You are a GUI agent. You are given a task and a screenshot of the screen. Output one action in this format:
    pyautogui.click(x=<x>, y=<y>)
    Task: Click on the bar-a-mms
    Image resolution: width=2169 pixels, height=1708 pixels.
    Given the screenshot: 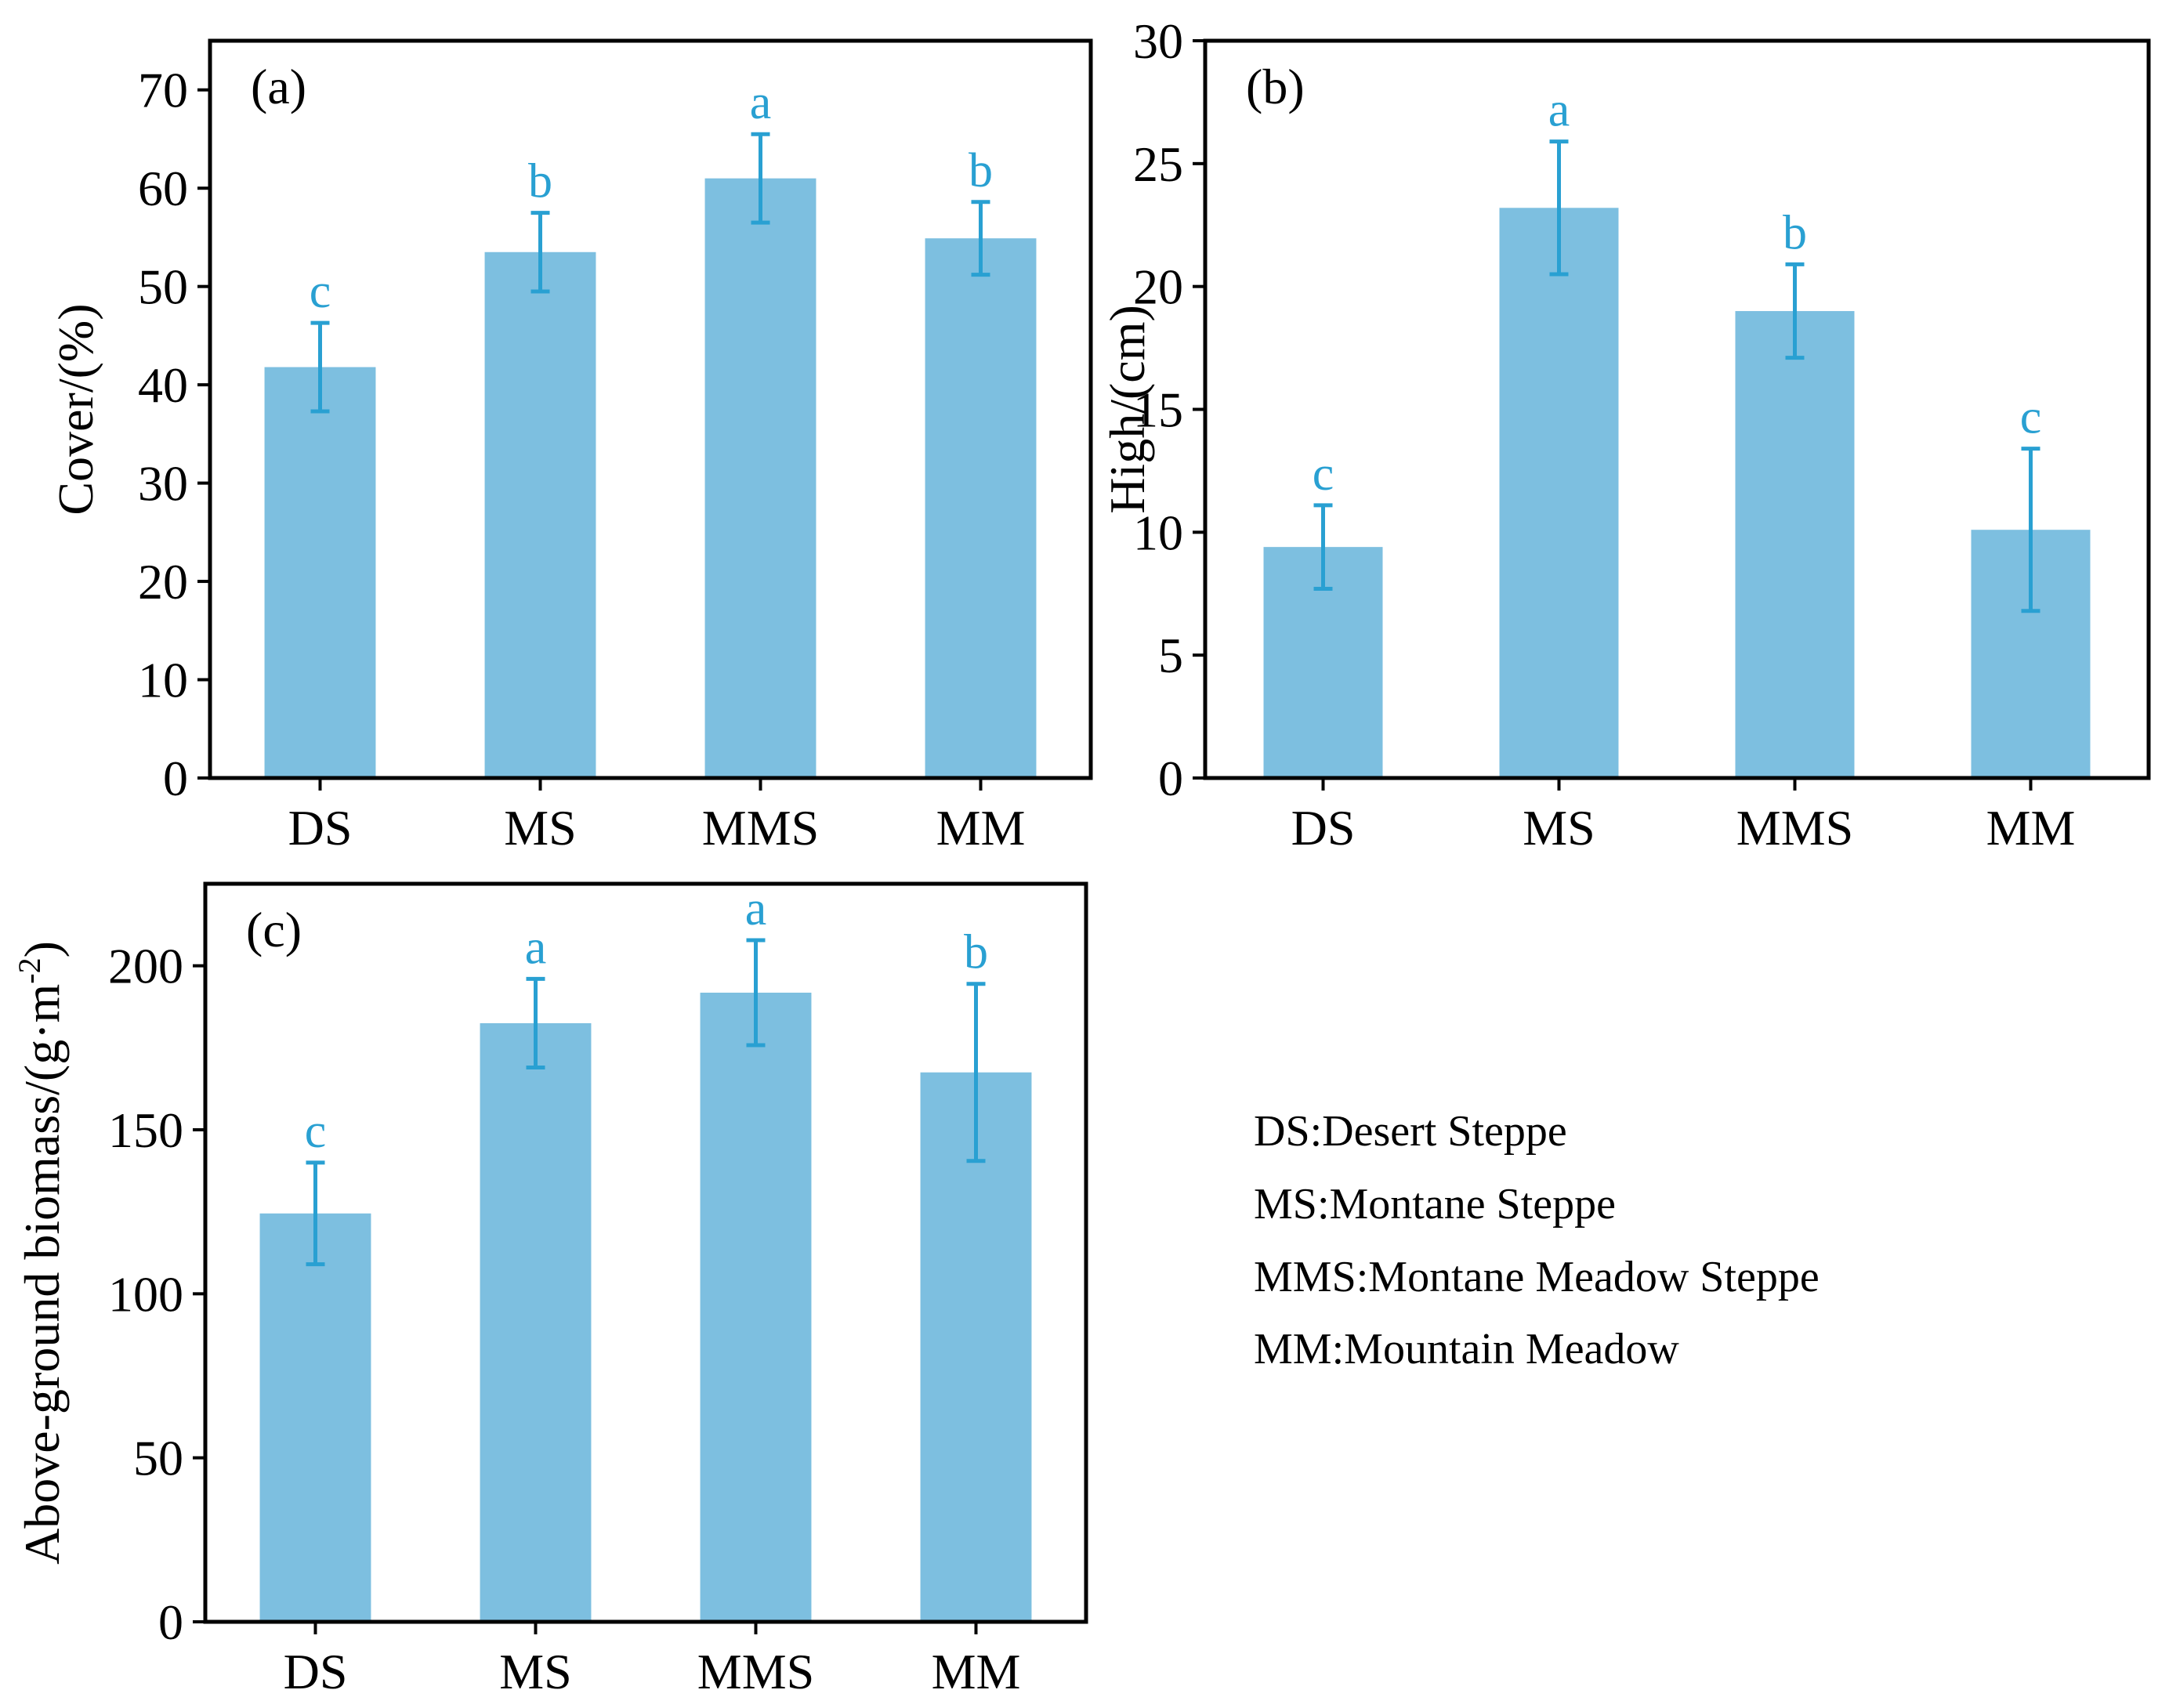 What is the action you would take?
    pyautogui.click(x=760, y=479)
    